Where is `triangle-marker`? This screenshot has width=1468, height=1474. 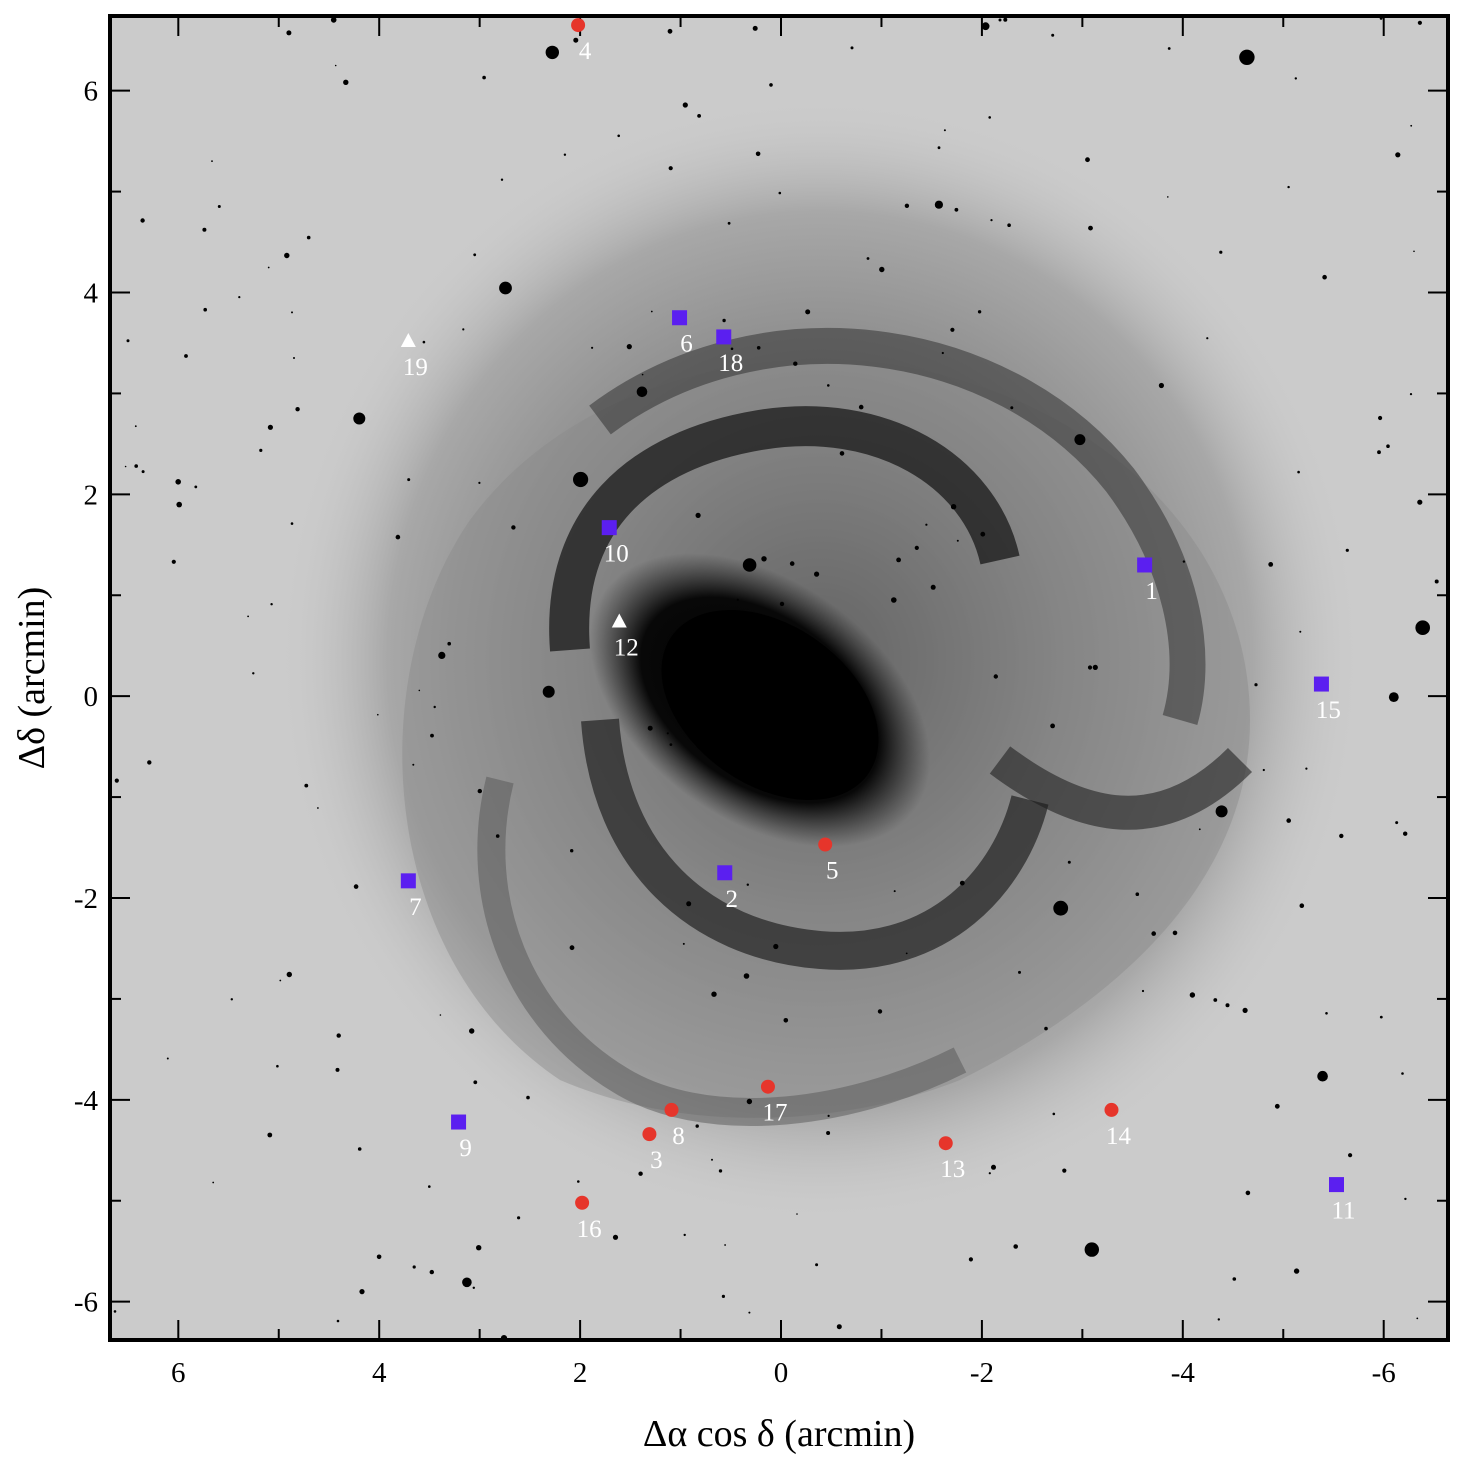 triangle-marker is located at coordinates (619, 620).